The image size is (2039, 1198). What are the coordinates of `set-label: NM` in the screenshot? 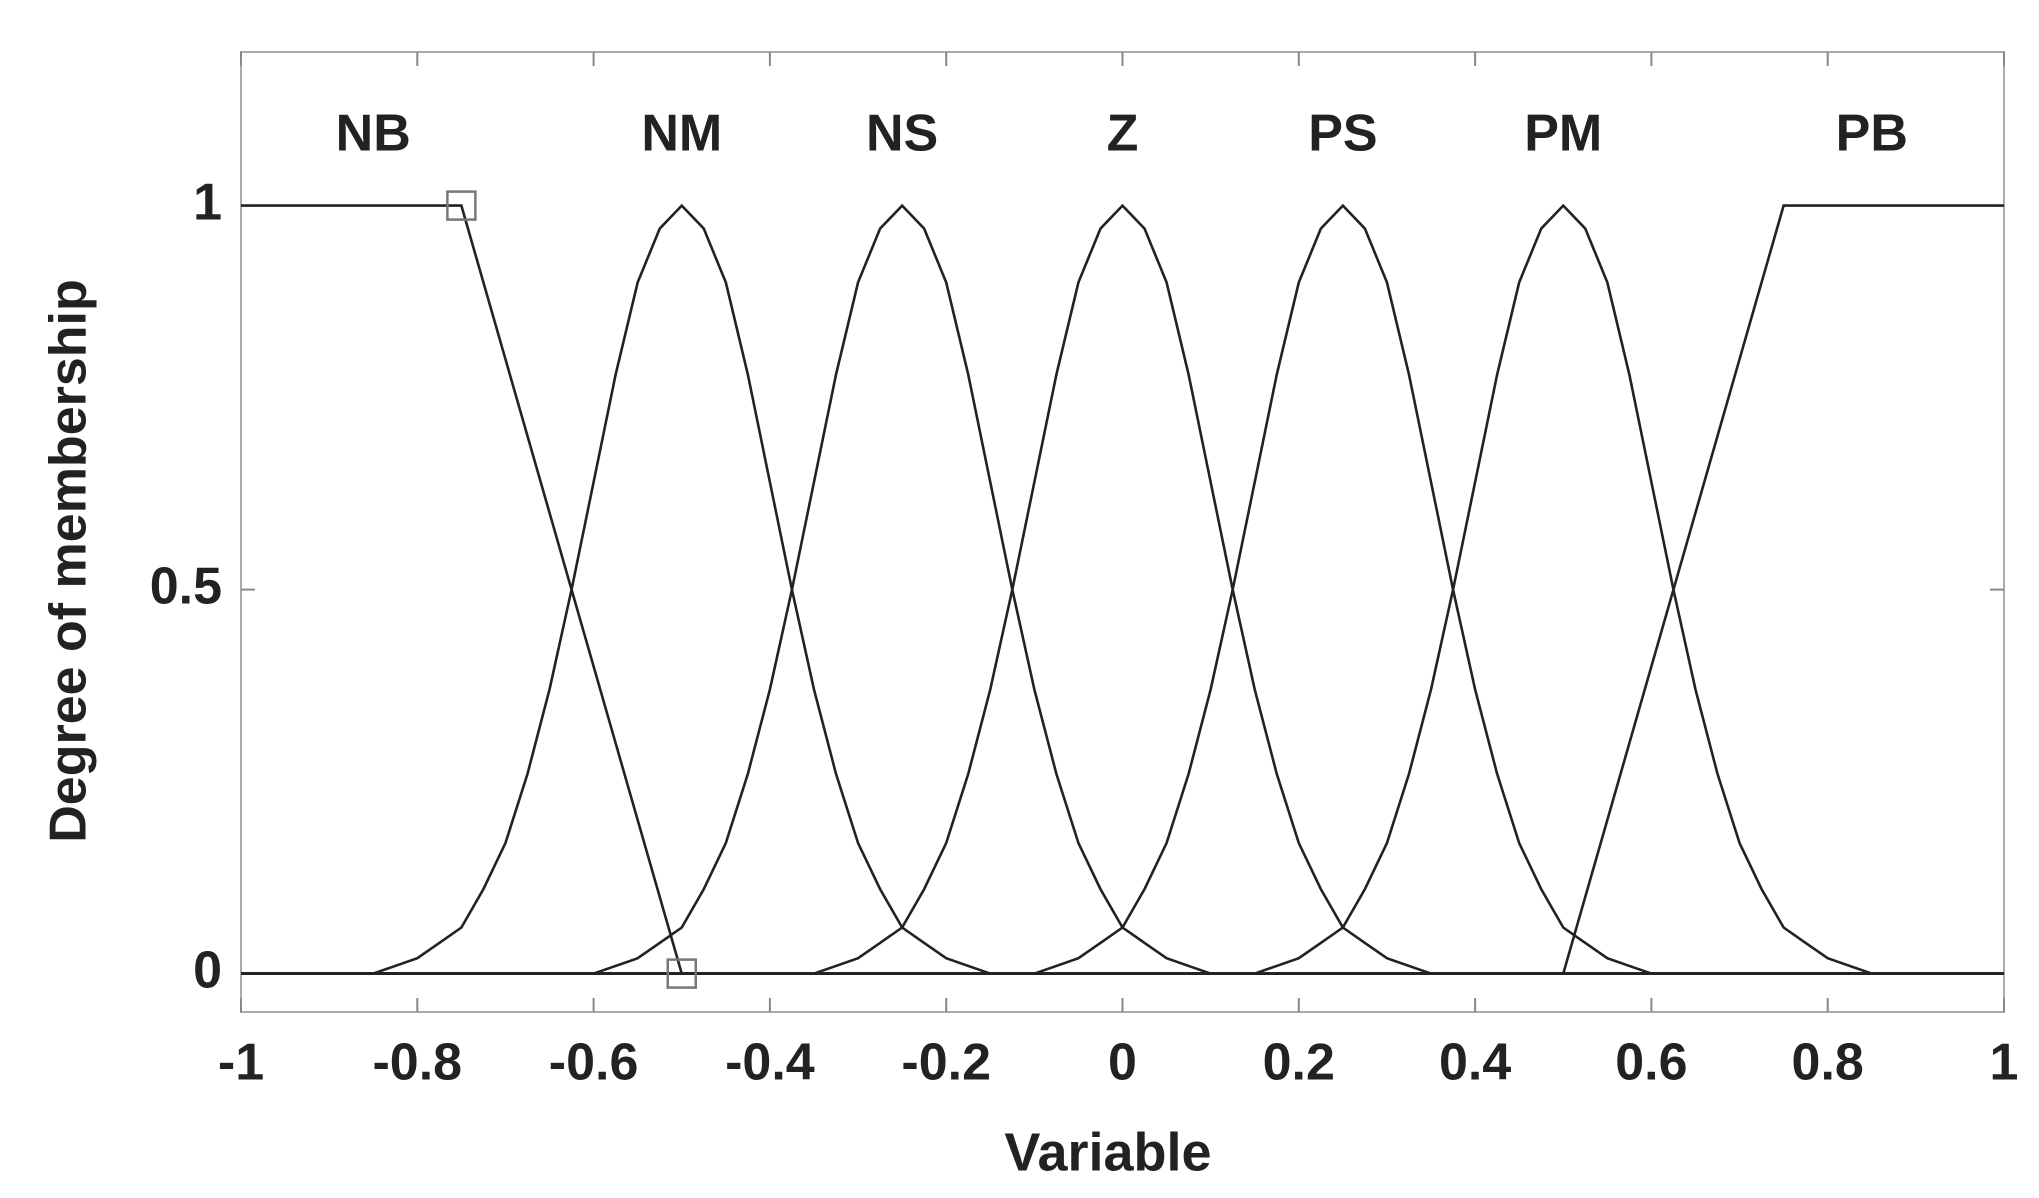 It's located at (681, 134).